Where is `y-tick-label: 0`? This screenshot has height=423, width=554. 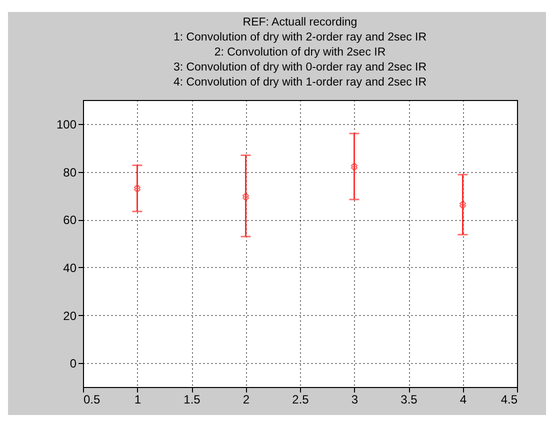
y-tick-label: 0 is located at coordinates (73, 363).